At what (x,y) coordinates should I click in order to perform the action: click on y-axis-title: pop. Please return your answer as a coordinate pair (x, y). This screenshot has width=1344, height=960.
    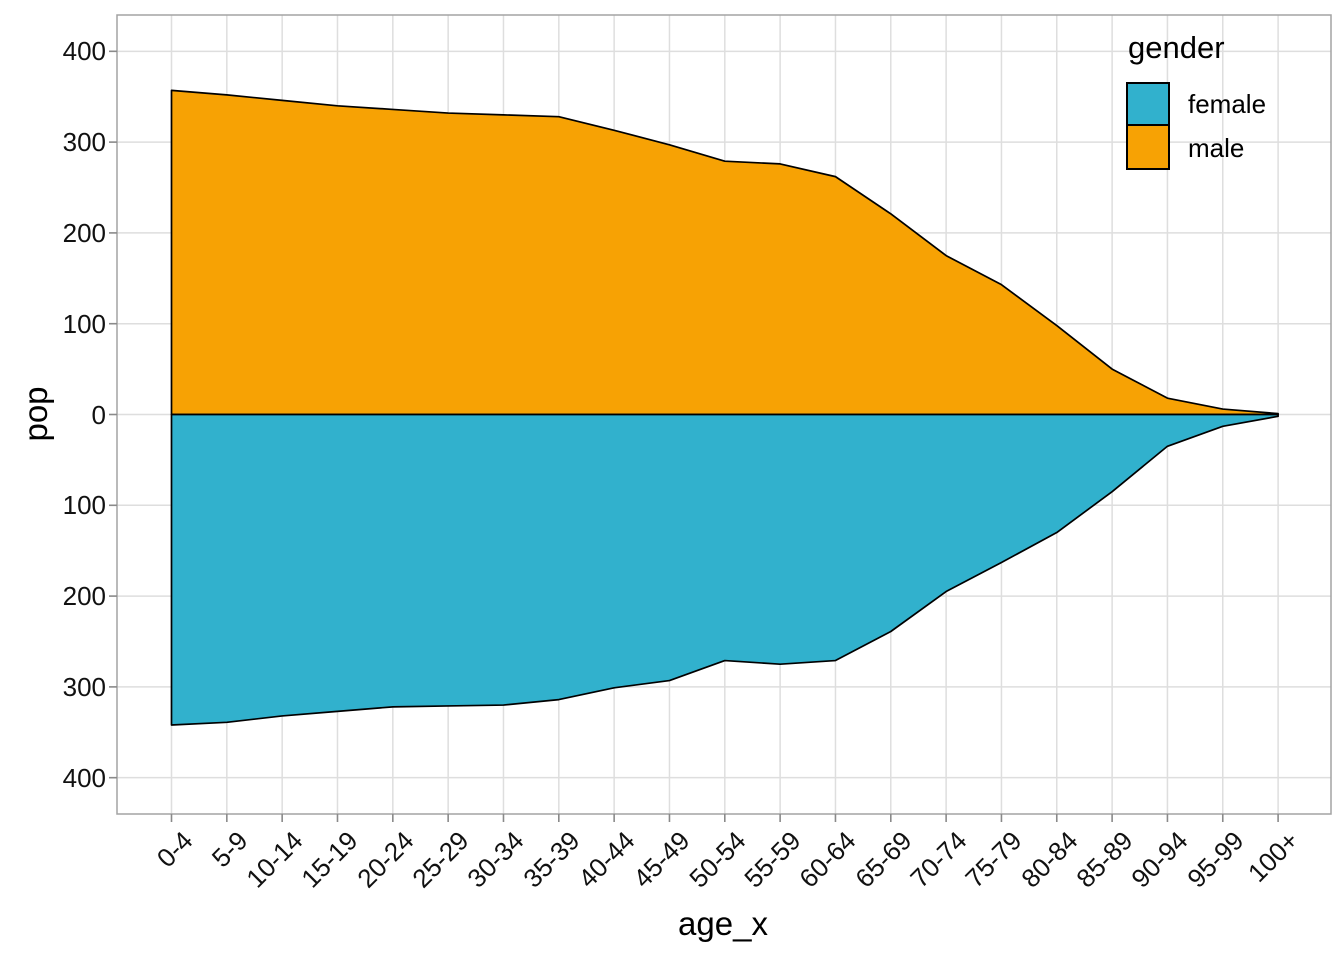
    Looking at the image, I should click on (35, 414).